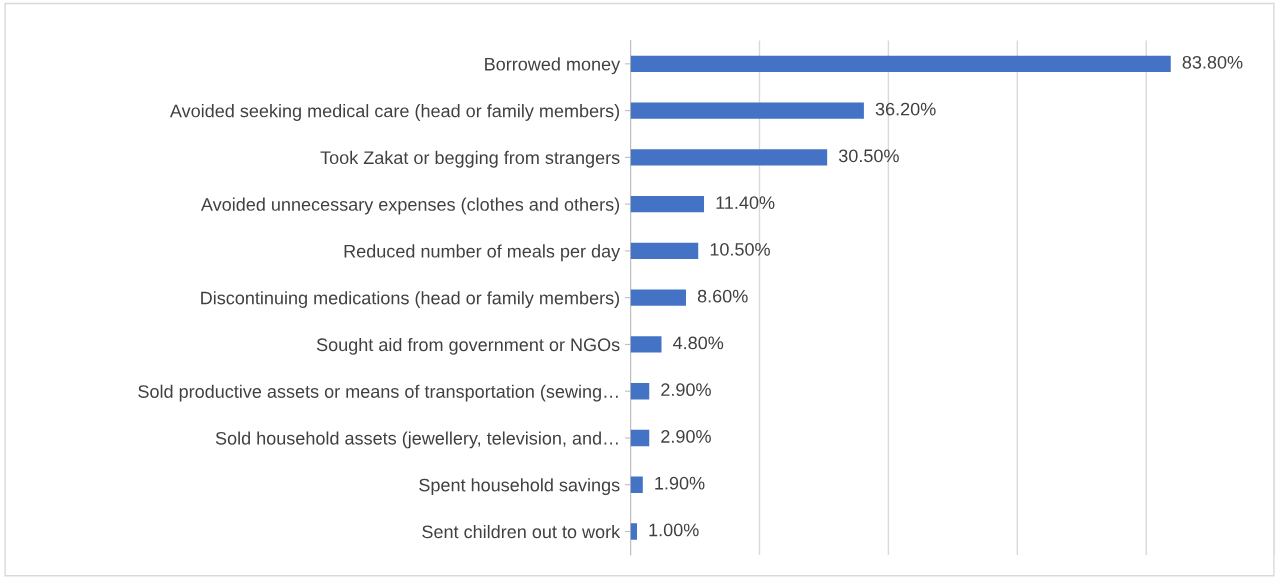 This screenshot has height=578, width=1279. Describe the element at coordinates (905, 109) in the screenshot. I see `data-label: 36.20%` at that location.